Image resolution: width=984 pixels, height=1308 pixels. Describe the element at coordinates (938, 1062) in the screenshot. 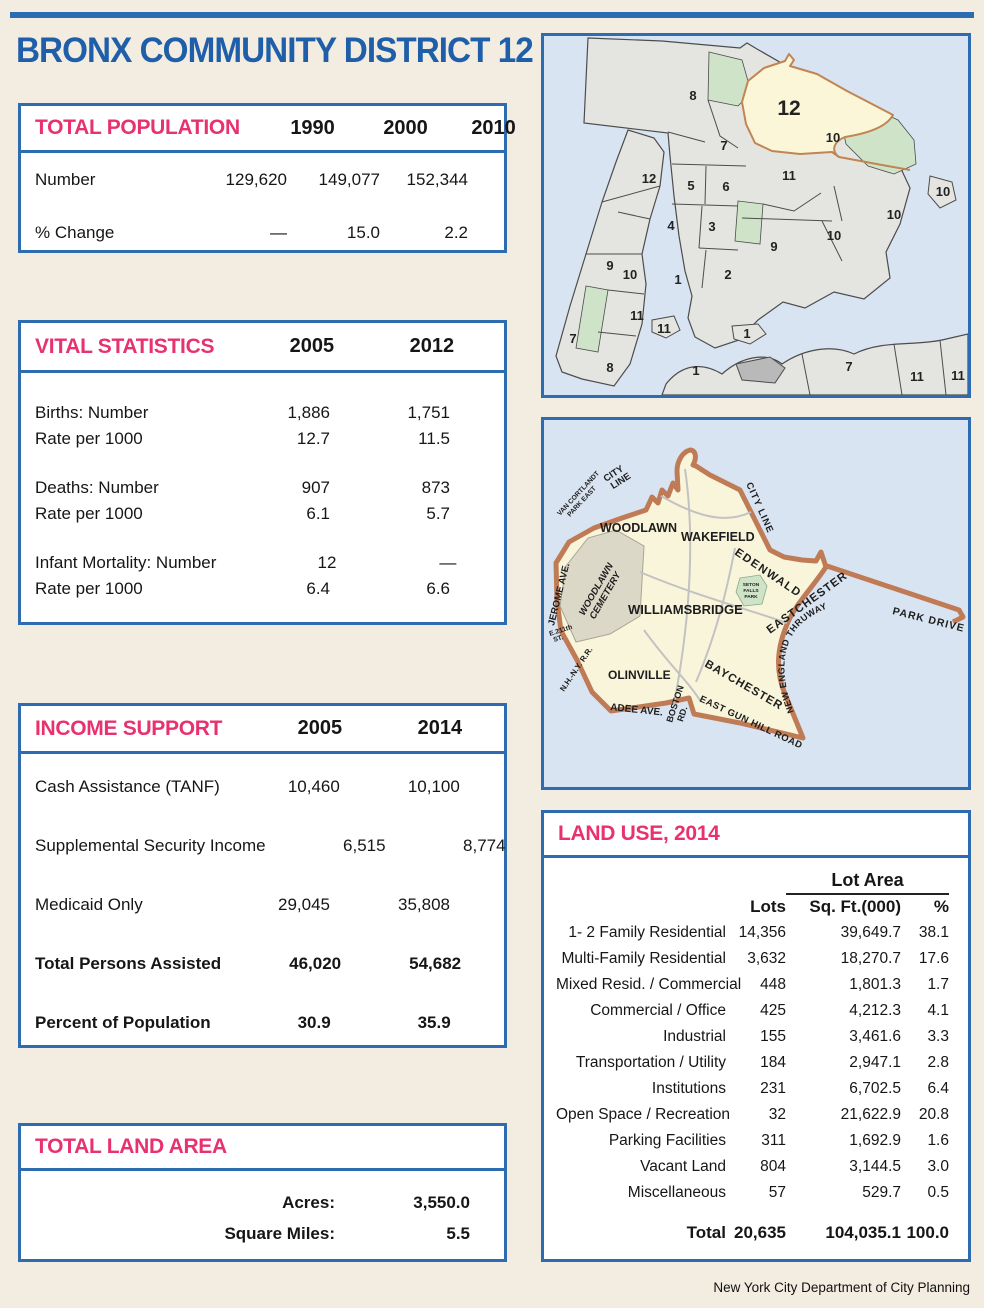

I see `value: 2.8` at that location.